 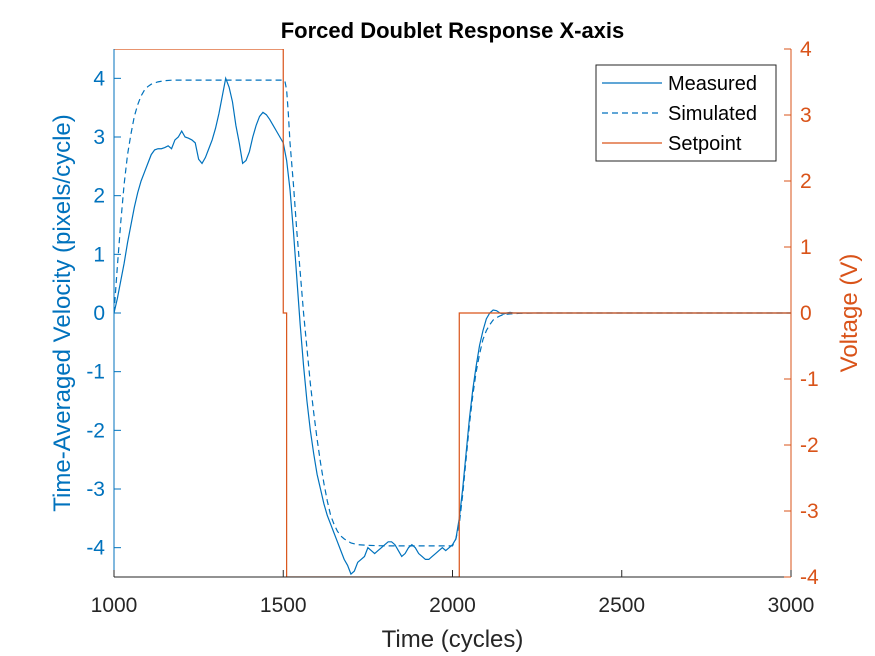 What do you see at coordinates (95, 548) in the screenshot?
I see `left-y-tick-label: -4` at bounding box center [95, 548].